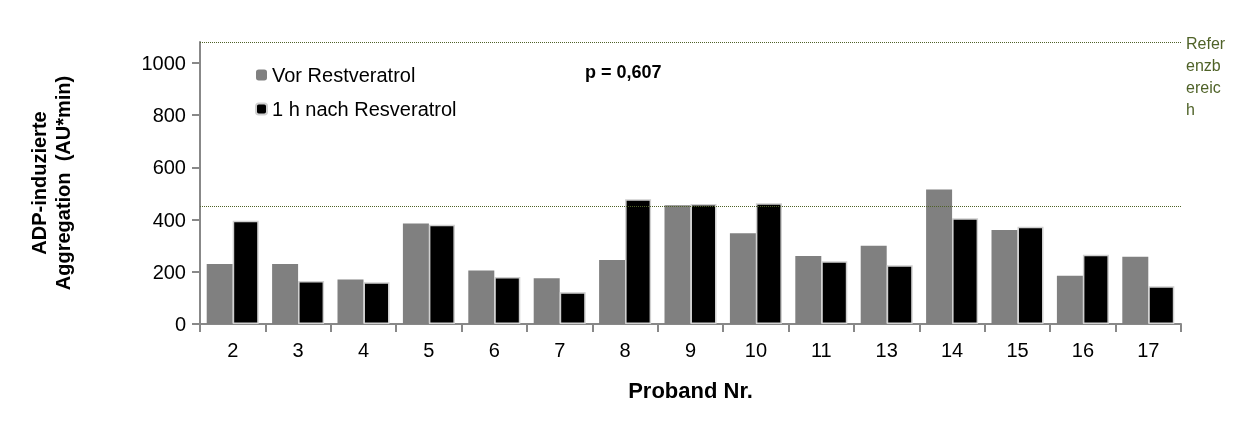  I want to click on y-tick-label: 400, so click(169, 219).